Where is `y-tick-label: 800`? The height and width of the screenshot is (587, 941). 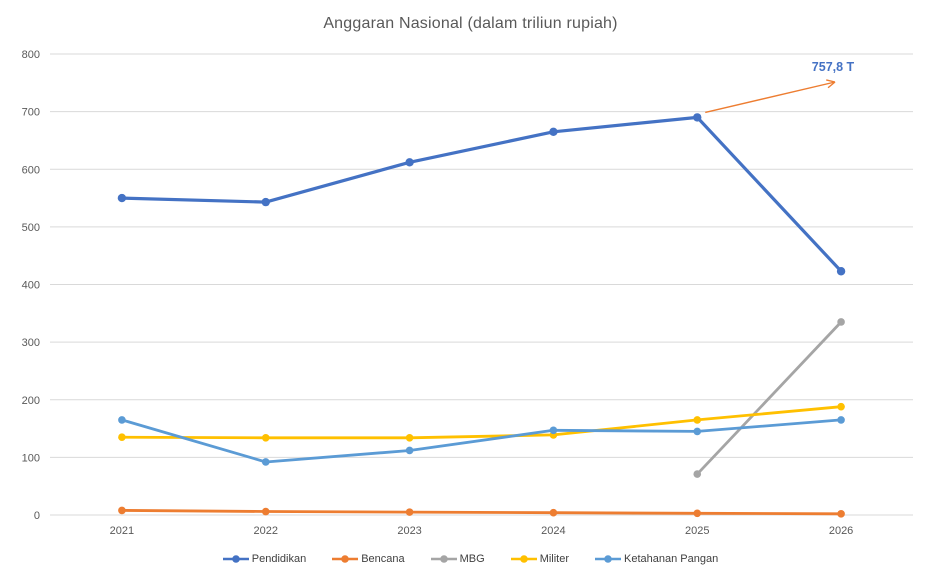 y-tick-label: 800 is located at coordinates (31, 55).